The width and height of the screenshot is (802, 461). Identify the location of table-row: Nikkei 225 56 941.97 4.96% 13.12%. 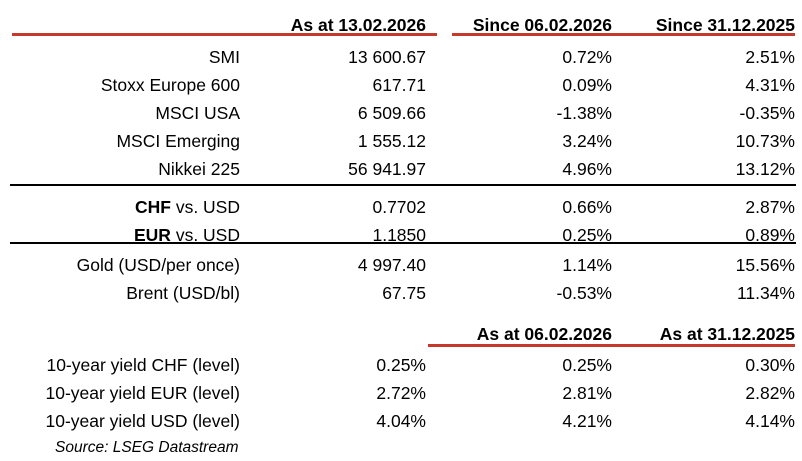
(404, 169).